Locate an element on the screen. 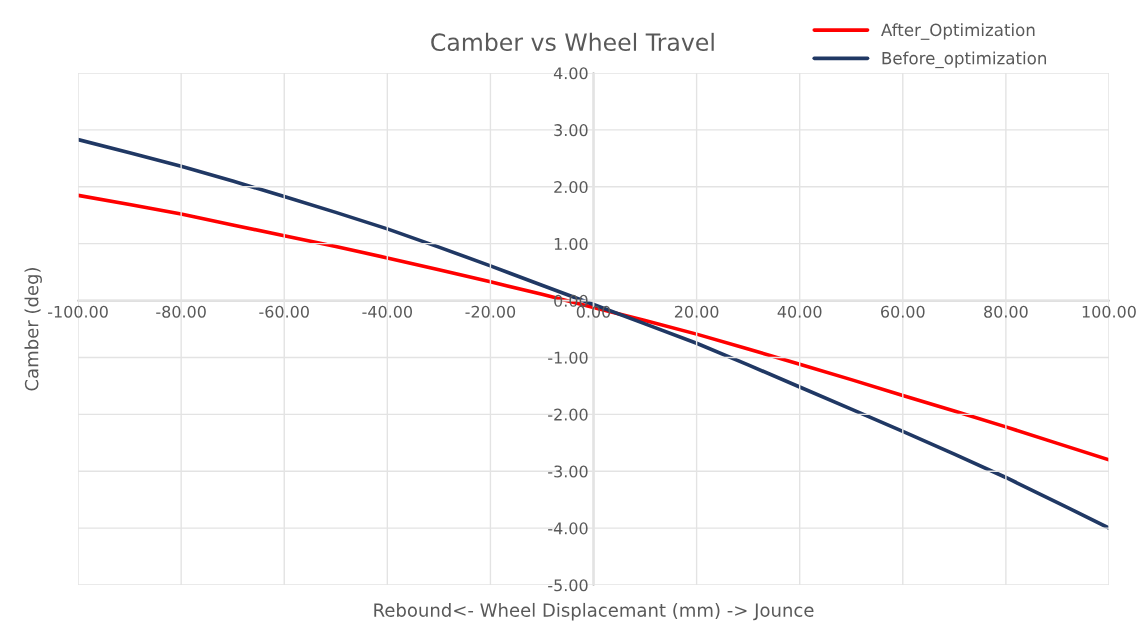  y-tick-label: 2.00 is located at coordinates (571, 187).